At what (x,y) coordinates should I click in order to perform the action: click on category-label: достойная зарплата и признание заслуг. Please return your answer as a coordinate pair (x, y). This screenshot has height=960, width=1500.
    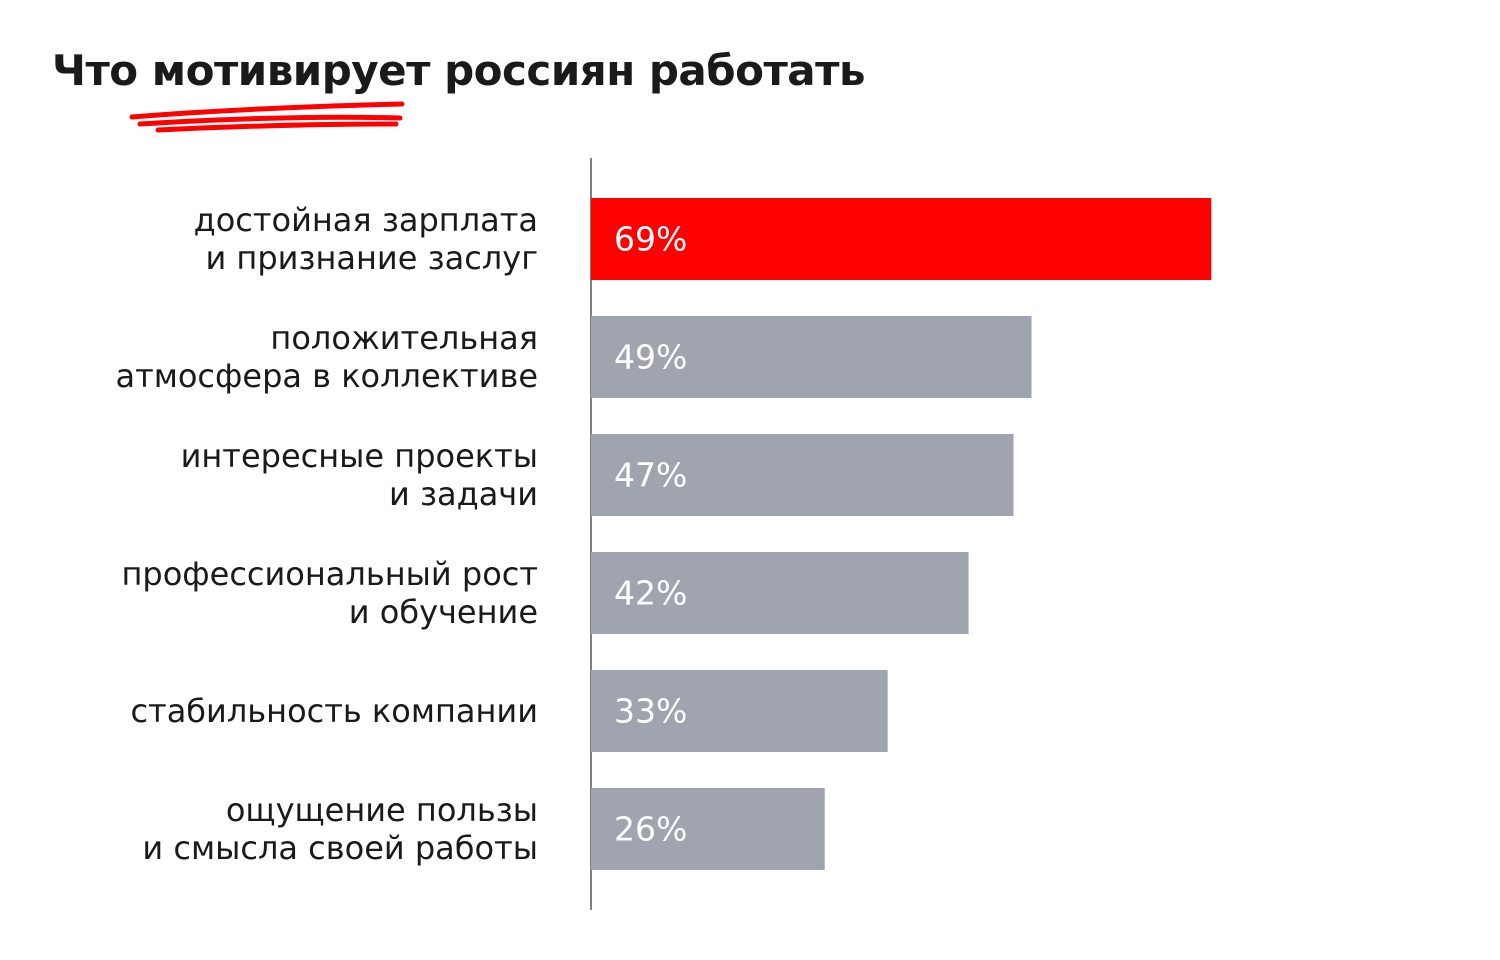
    Looking at the image, I should click on (365, 239).